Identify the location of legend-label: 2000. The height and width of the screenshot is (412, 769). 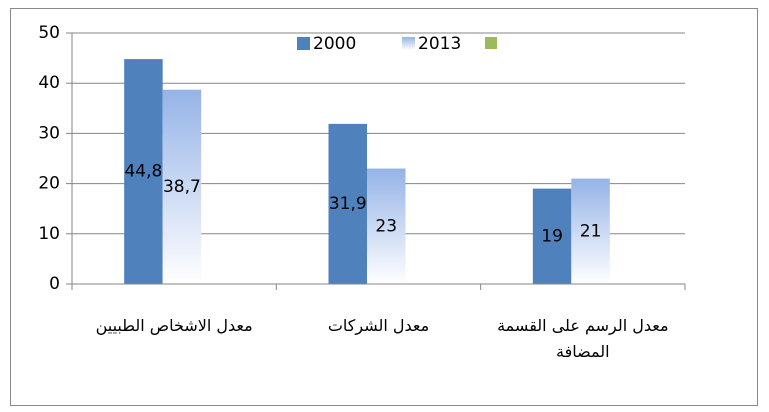
(334, 44).